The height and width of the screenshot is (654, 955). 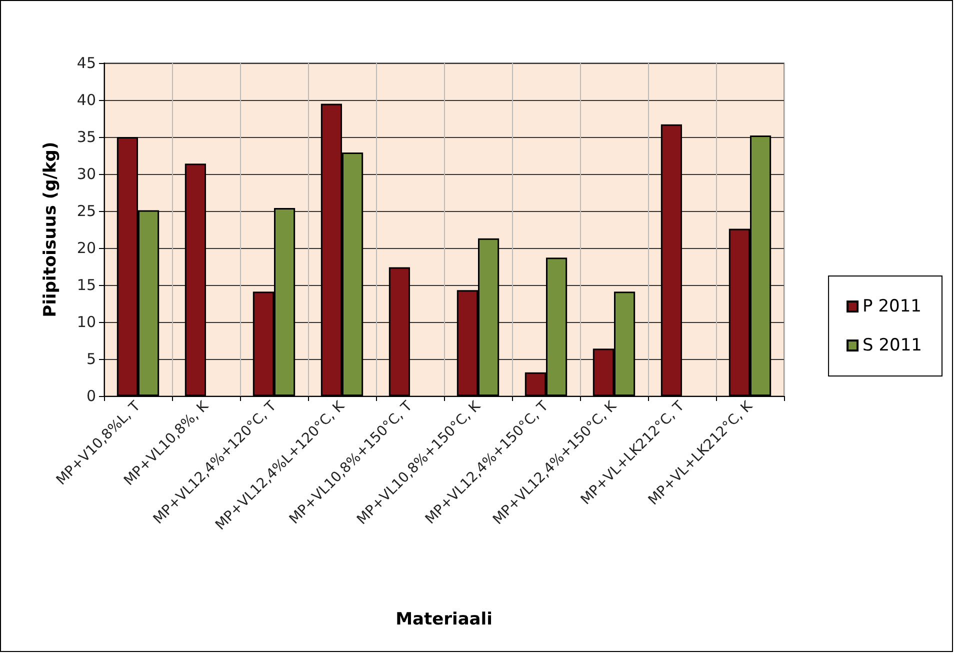 I want to click on y-tick-label: 45, so click(x=86, y=63).